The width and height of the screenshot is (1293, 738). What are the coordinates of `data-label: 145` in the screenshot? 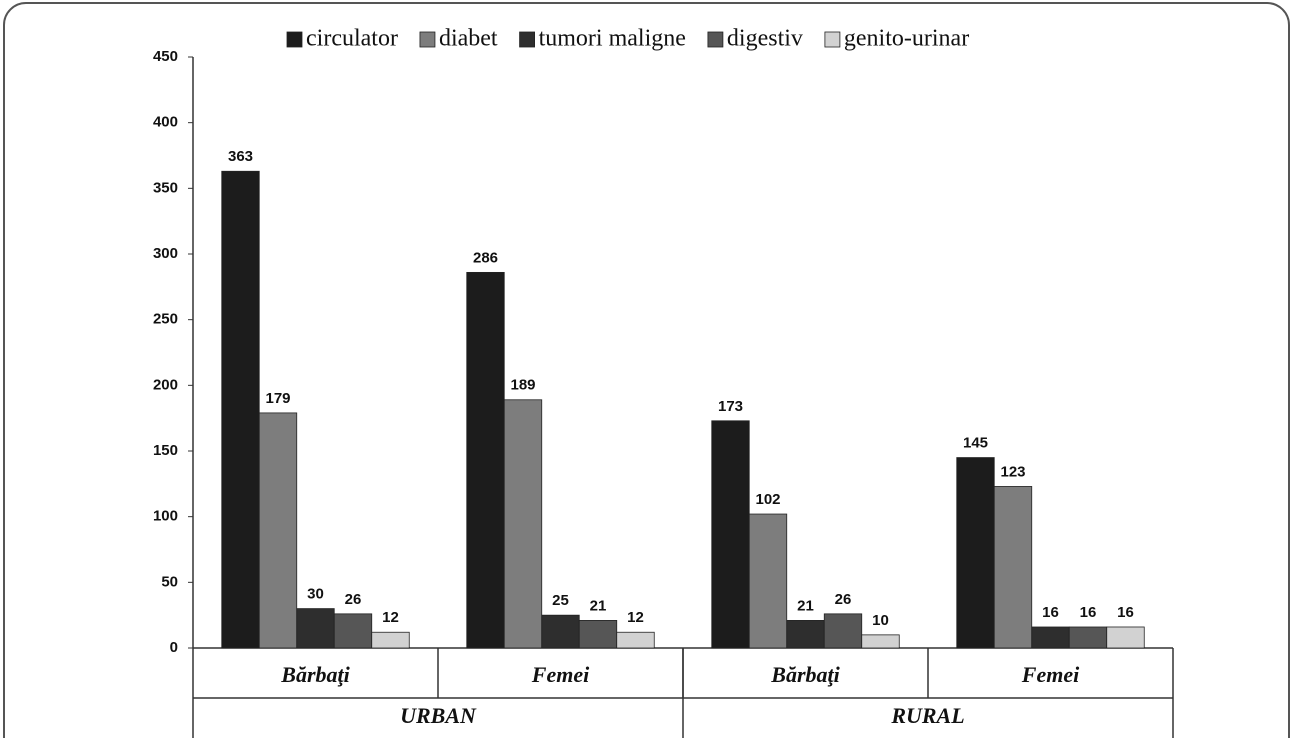 It's located at (975, 443).